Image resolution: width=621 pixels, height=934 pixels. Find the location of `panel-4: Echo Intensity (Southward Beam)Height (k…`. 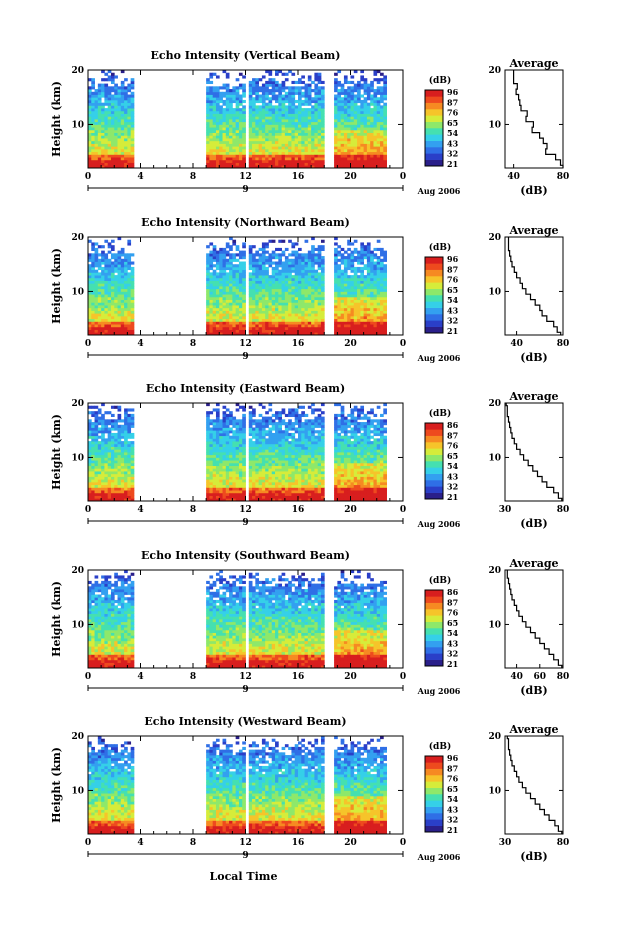

panel-4: Echo Intensity (Southward Beam)Height (k… is located at coordinates (309, 623).